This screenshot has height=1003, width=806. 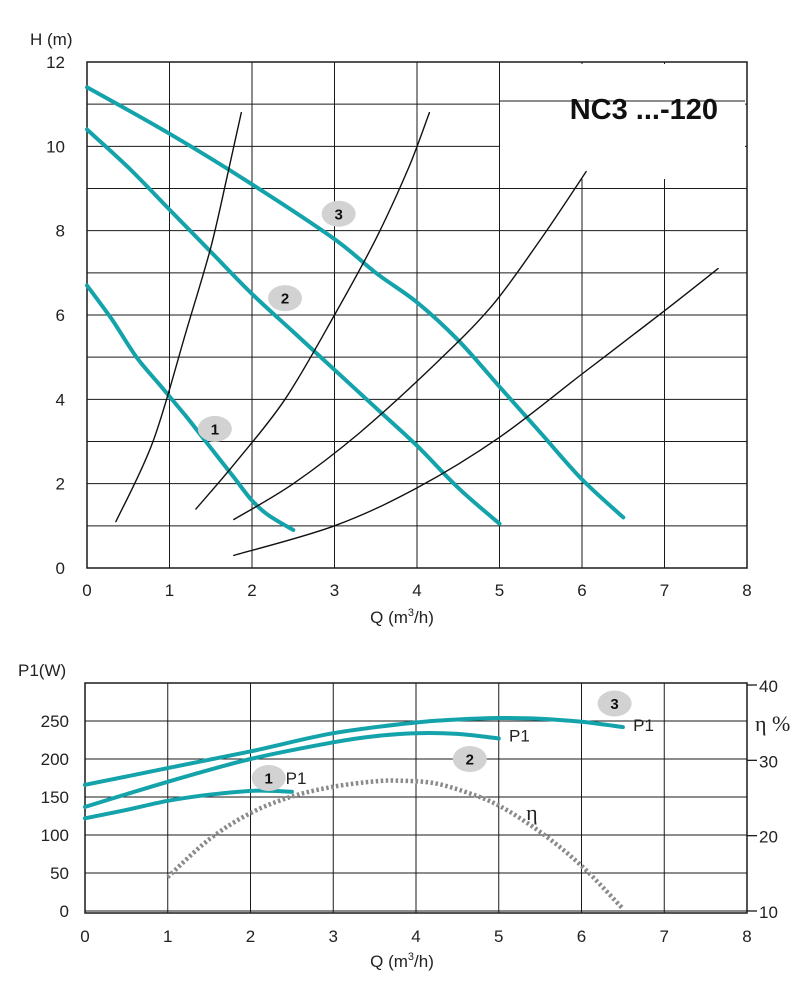 I want to click on p-y2-tick-label: 20, so click(x=768, y=837).